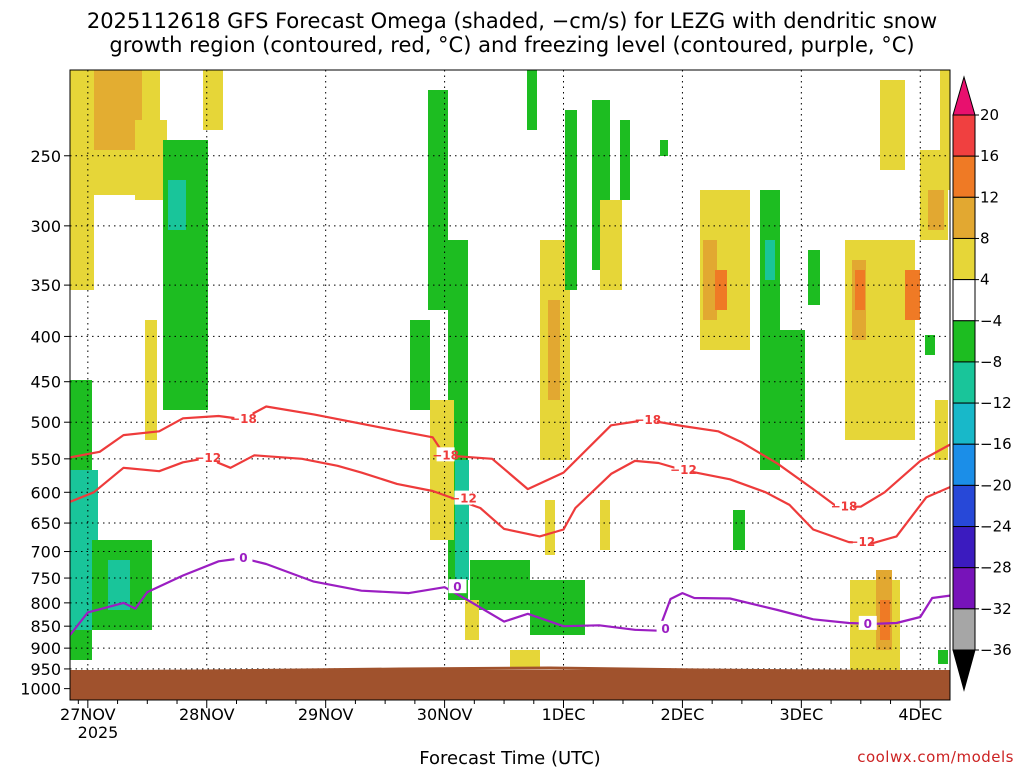 Image resolution: width=1024 pixels, height=768 pixels. What do you see at coordinates (985, 238) in the screenshot?
I see `colorbar-label: 8` at bounding box center [985, 238].